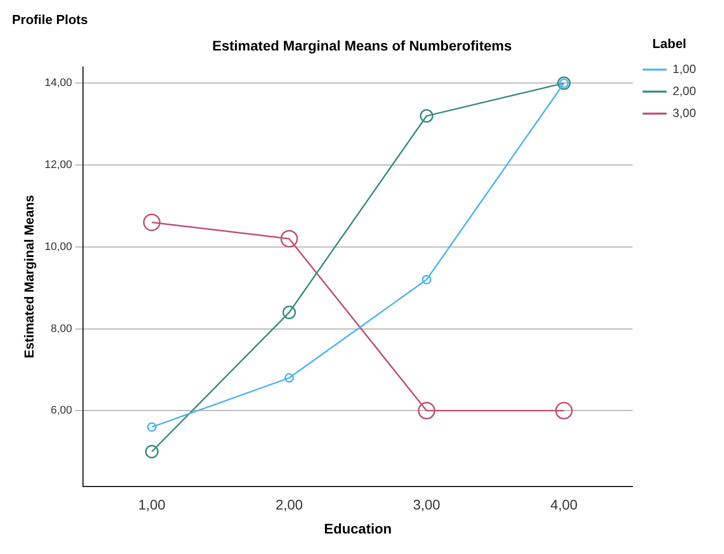 The image size is (724, 554). What do you see at coordinates (50, 20) in the screenshot?
I see `text: Profile Plots` at bounding box center [50, 20].